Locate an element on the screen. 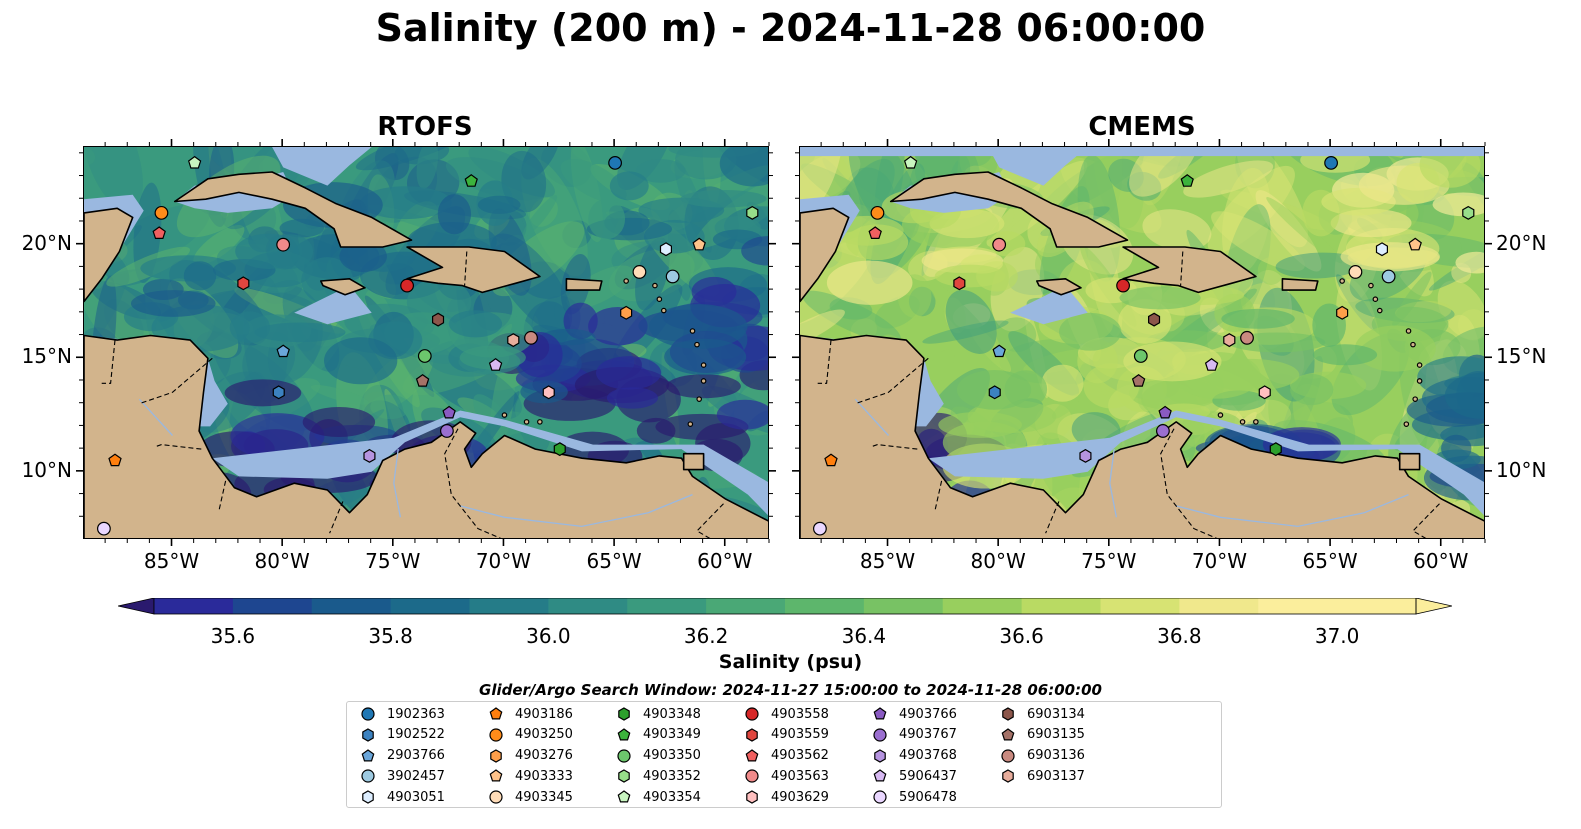 This screenshot has height=829, width=1581. colorbar-arrow-high is located at coordinates (1434, 606).